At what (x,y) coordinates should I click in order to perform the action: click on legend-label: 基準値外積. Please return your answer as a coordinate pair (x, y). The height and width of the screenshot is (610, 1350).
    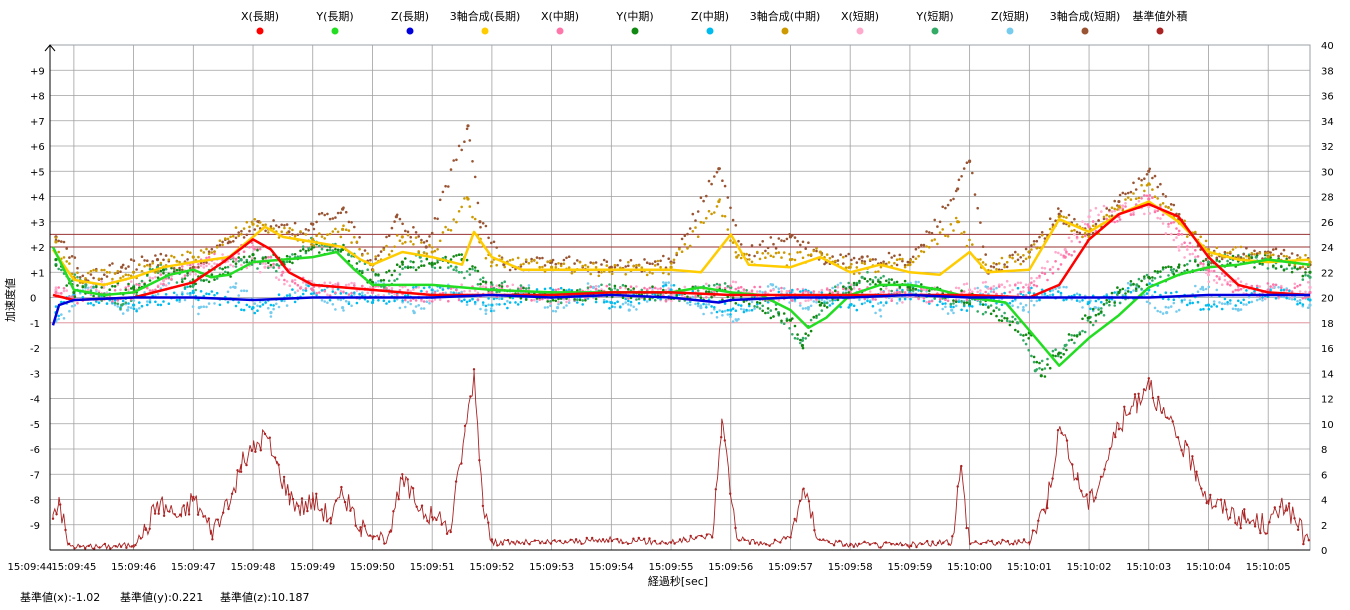
    Looking at the image, I should click on (1160, 16).